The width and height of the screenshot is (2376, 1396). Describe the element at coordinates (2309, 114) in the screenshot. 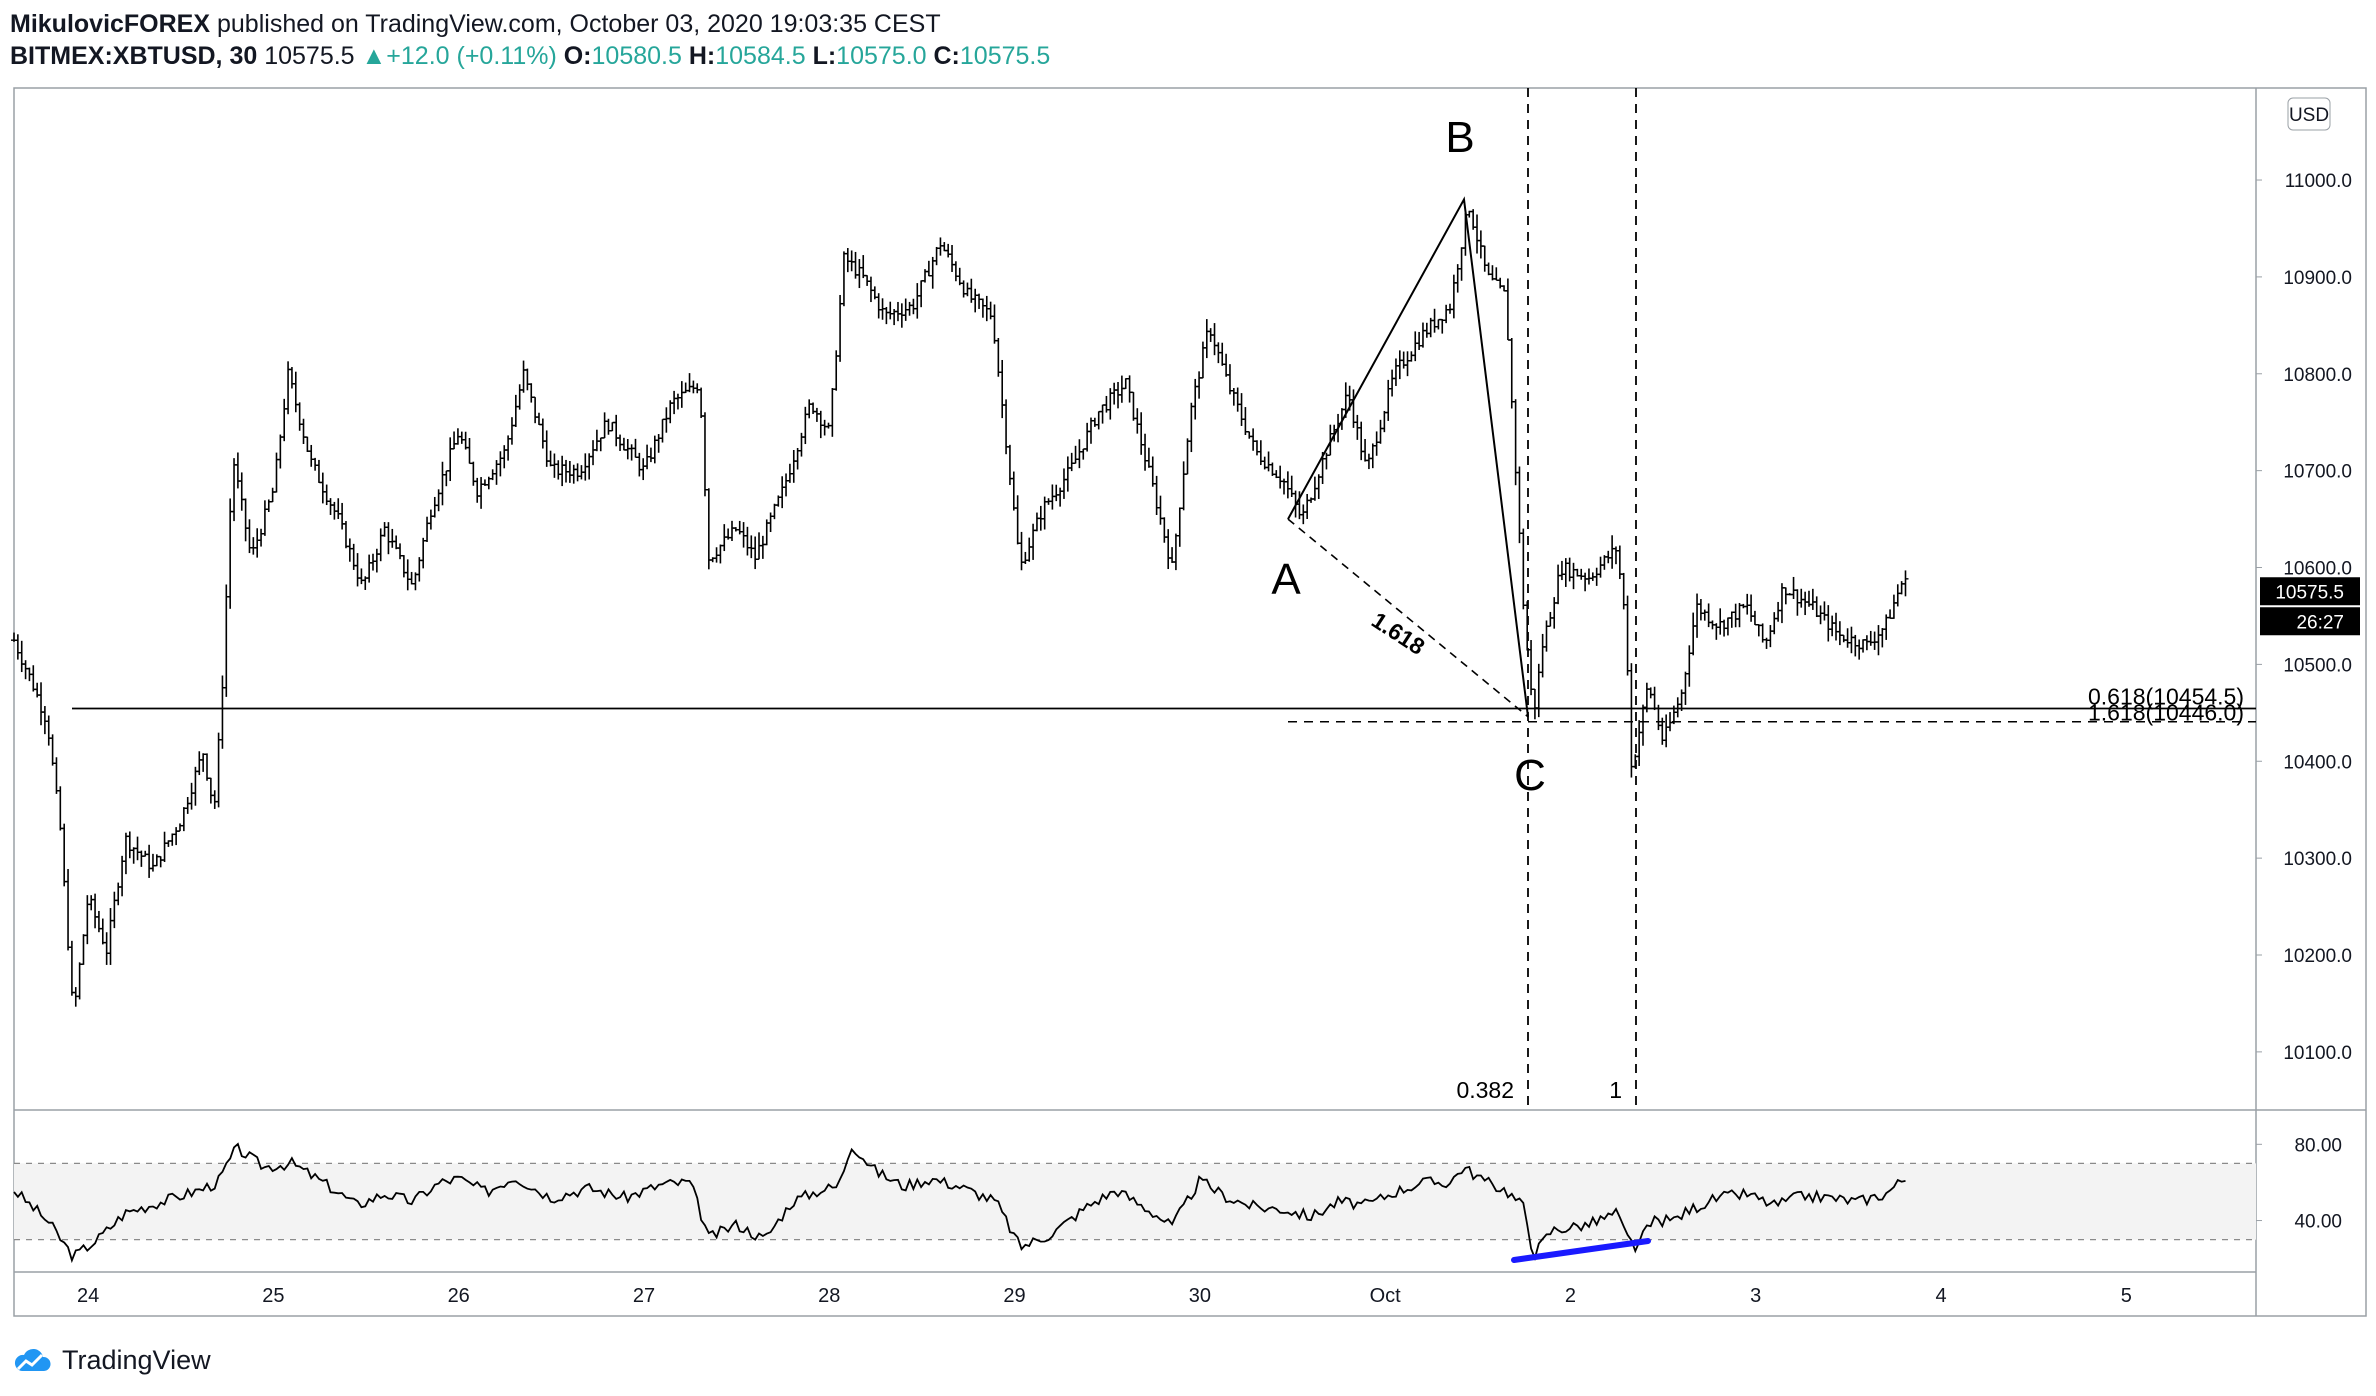

I see `currency-badge-box` at that location.